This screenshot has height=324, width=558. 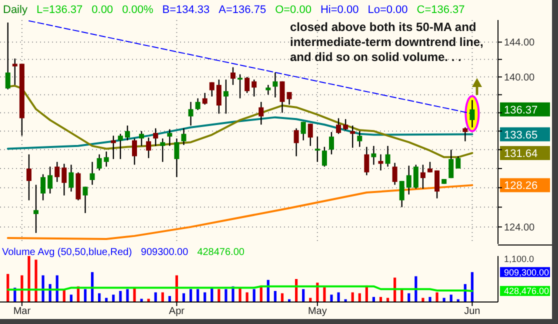 I want to click on y-tick-label: 124.00, so click(x=520, y=228).